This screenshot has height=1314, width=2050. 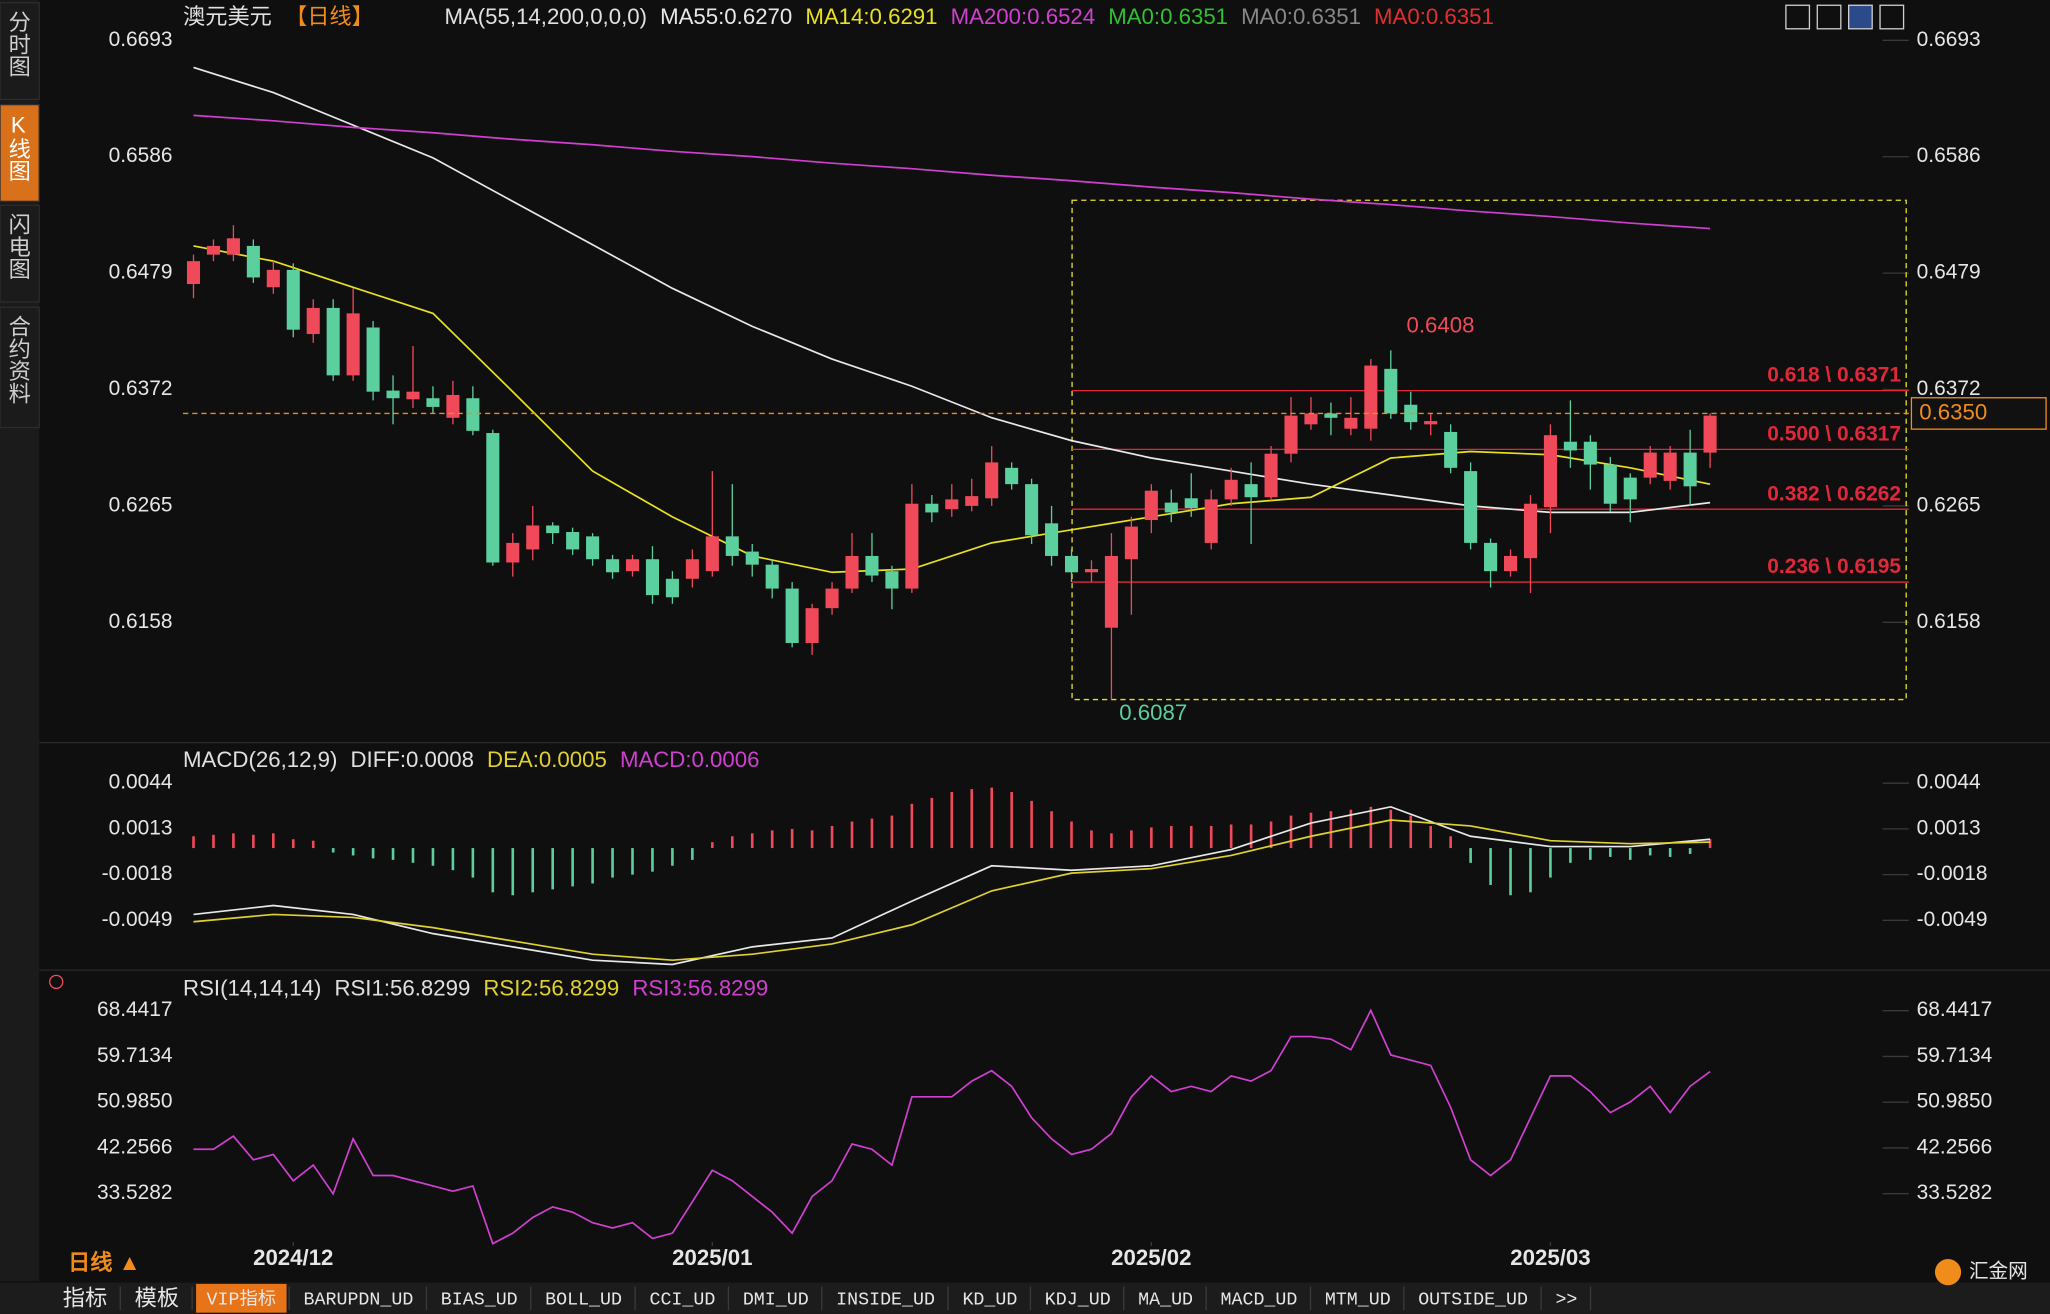 I want to click on sidebar-tab-label: K线图, so click(x=18, y=147).